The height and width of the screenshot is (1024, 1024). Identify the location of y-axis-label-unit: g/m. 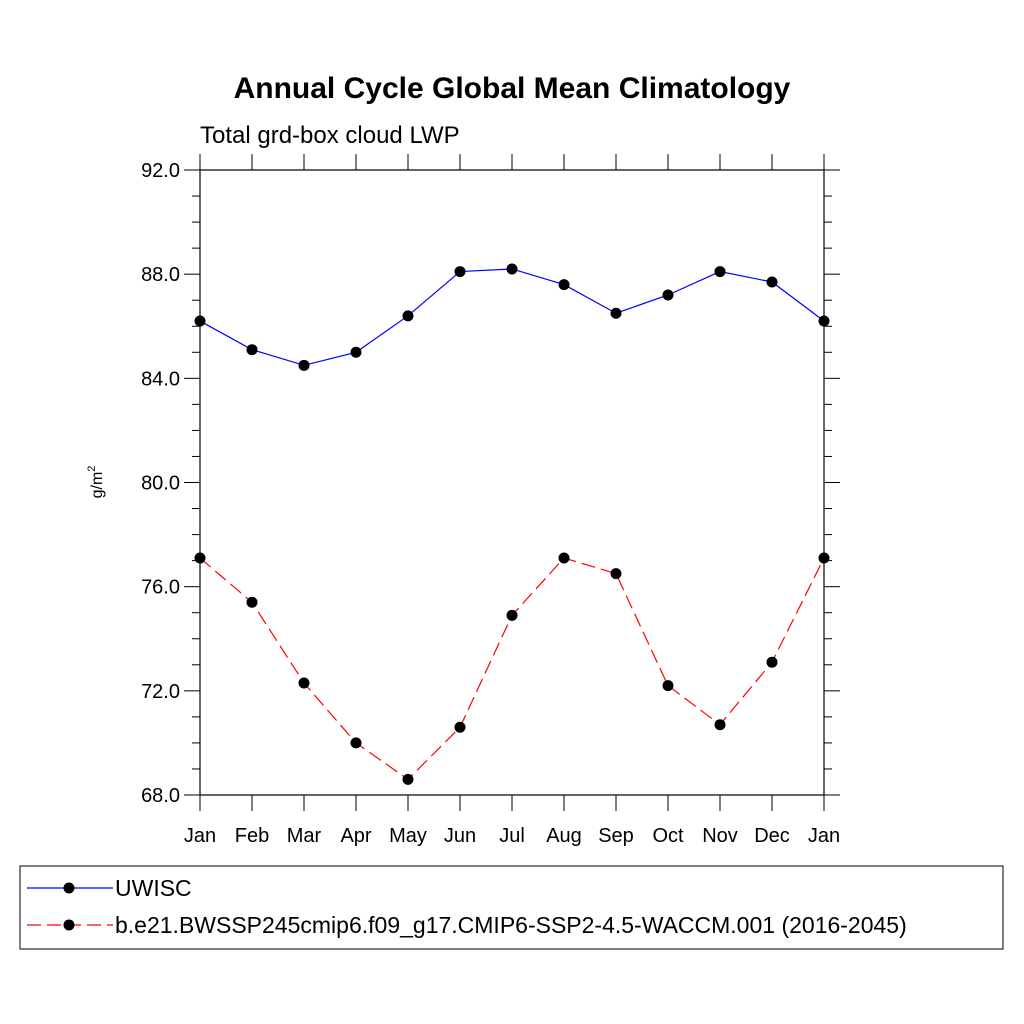
(97, 485).